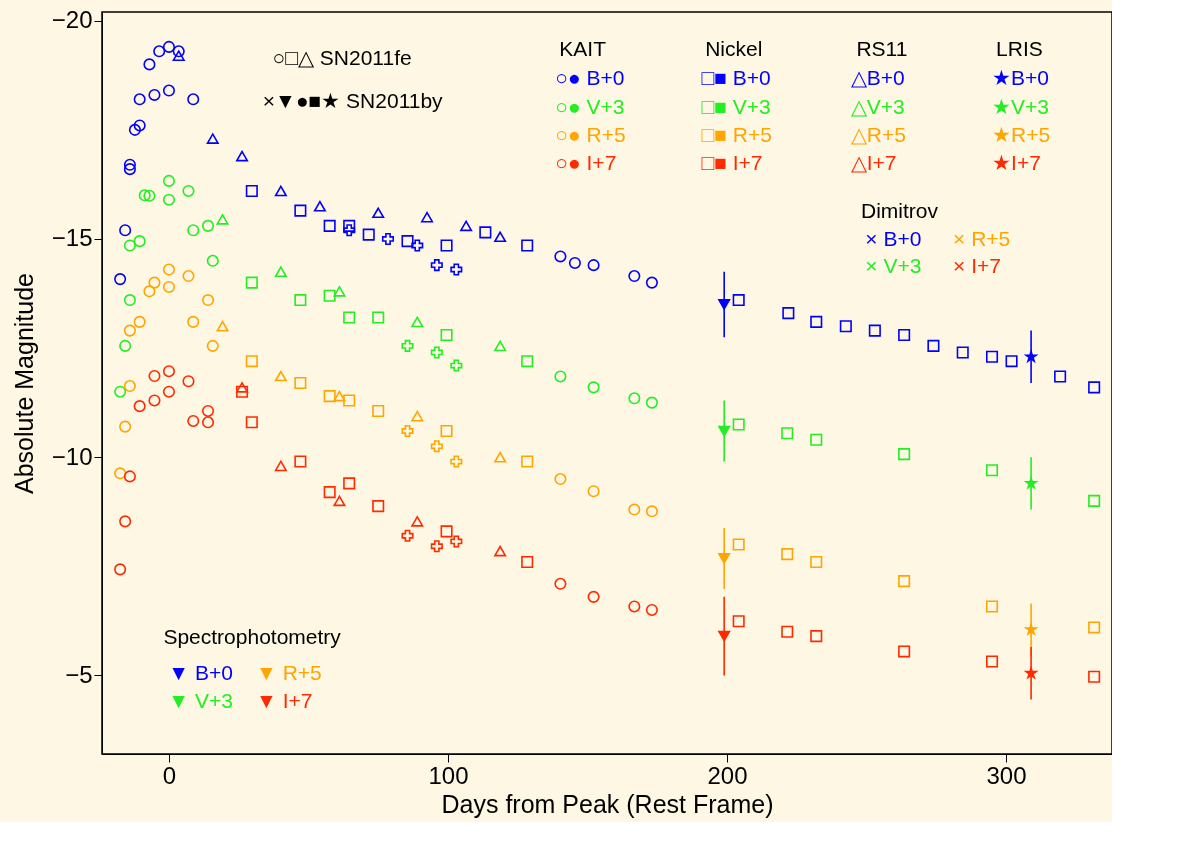 Image resolution: width=1183 pixels, height=847 pixels. Describe the element at coordinates (590, 77) in the screenshot. I see `annotation: ○● B+0` at that location.